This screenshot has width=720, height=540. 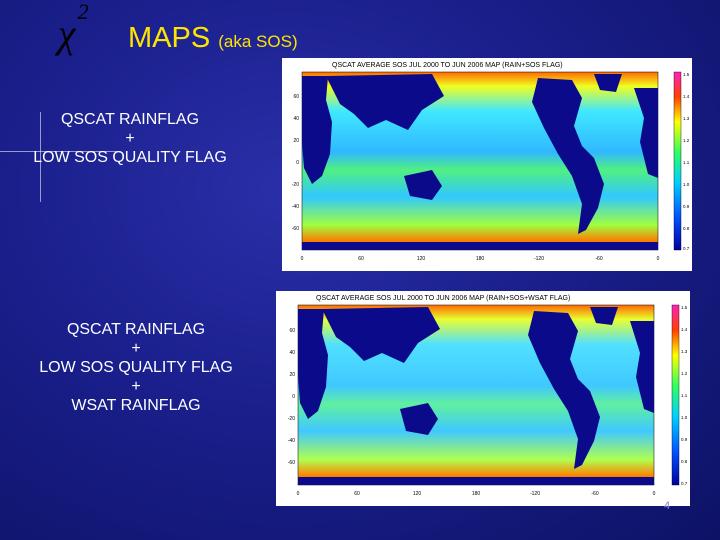 What do you see at coordinates (136, 405) in the screenshot?
I see `flag-line: WSAT RAINFLAG` at bounding box center [136, 405].